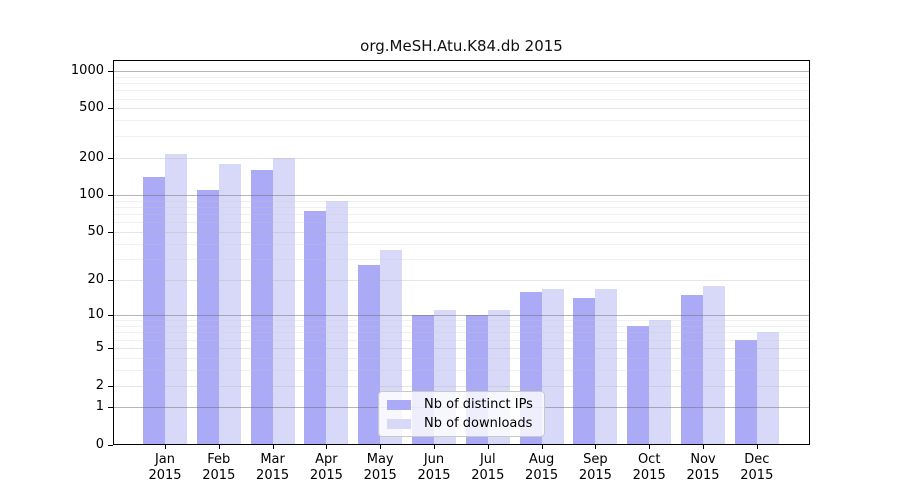 This screenshot has height=500, width=900. Describe the element at coordinates (638, 385) in the screenshot. I see `bar-distinct-ips-oct` at that location.